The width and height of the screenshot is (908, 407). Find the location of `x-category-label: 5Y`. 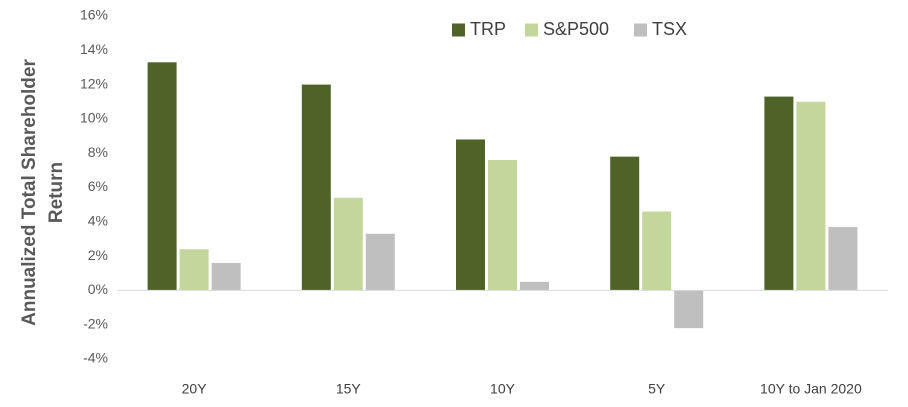

x-category-label: 5Y is located at coordinates (657, 389).